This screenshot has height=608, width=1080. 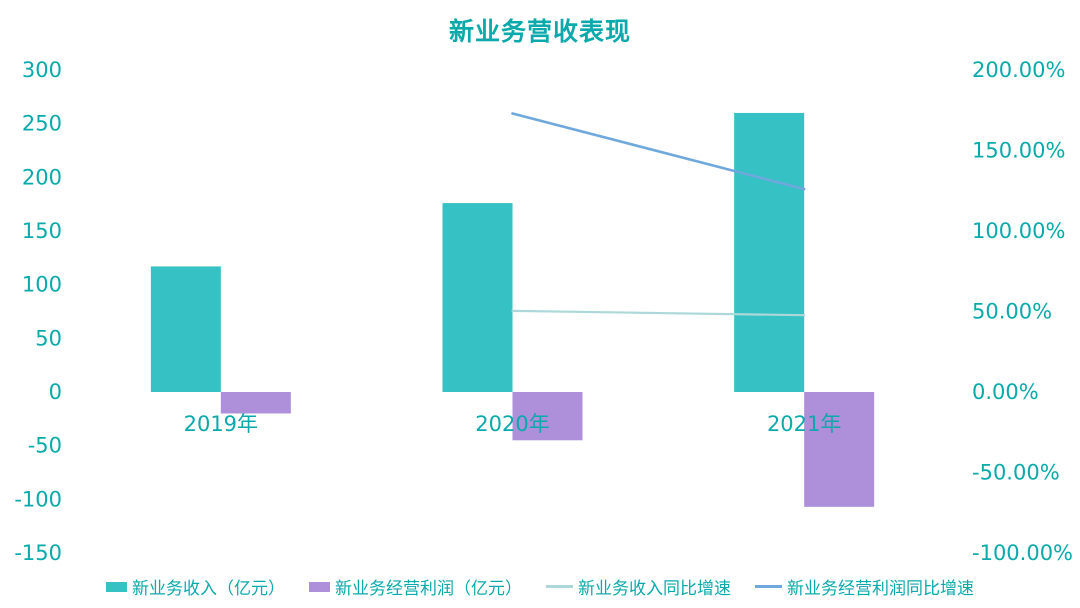 I want to click on right-axis-tick-label: 150.00%, so click(x=1018, y=151).